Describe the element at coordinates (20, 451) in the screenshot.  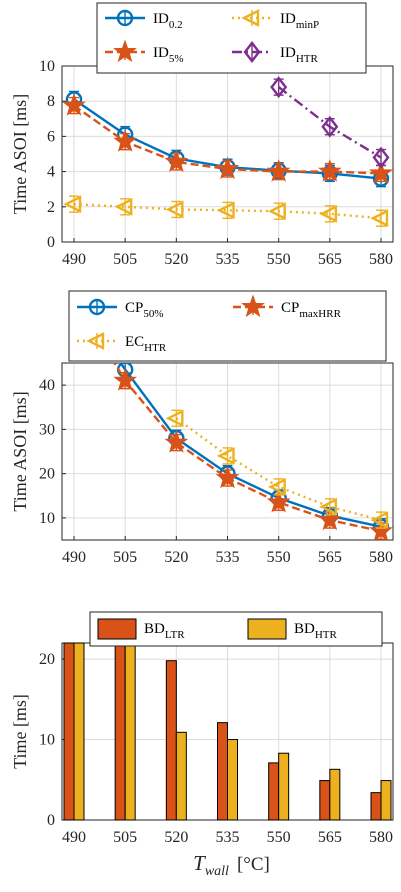
I see `y-axis-label-1: Time ASOI [ms]` at that location.